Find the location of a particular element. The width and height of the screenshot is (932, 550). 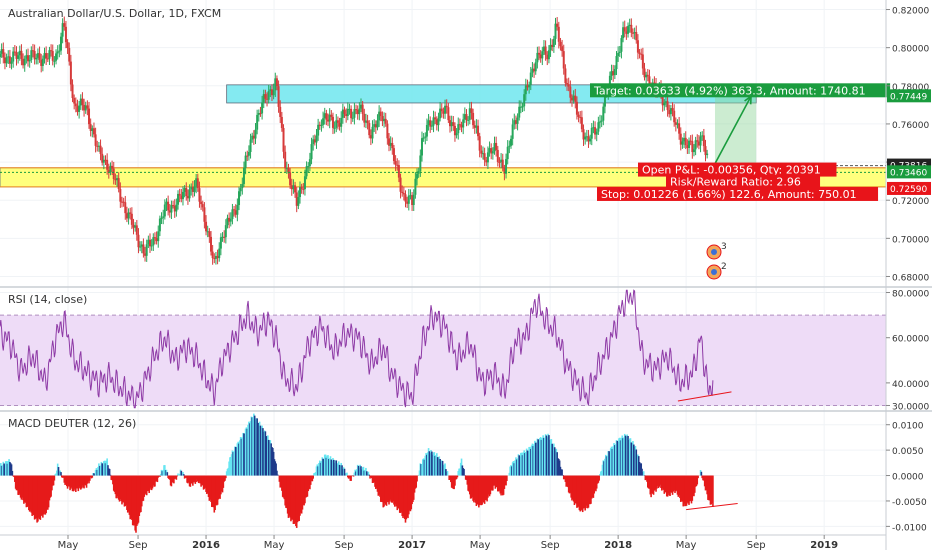

projection-arrow is located at coordinates (732, 131).